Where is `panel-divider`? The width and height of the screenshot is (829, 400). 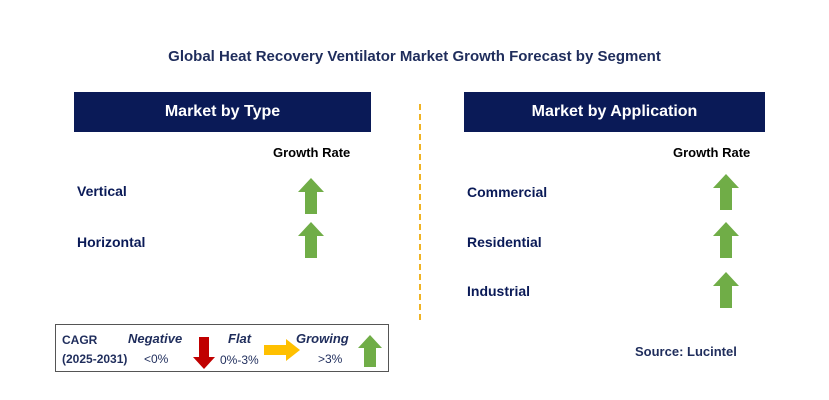 panel-divider is located at coordinates (420, 212).